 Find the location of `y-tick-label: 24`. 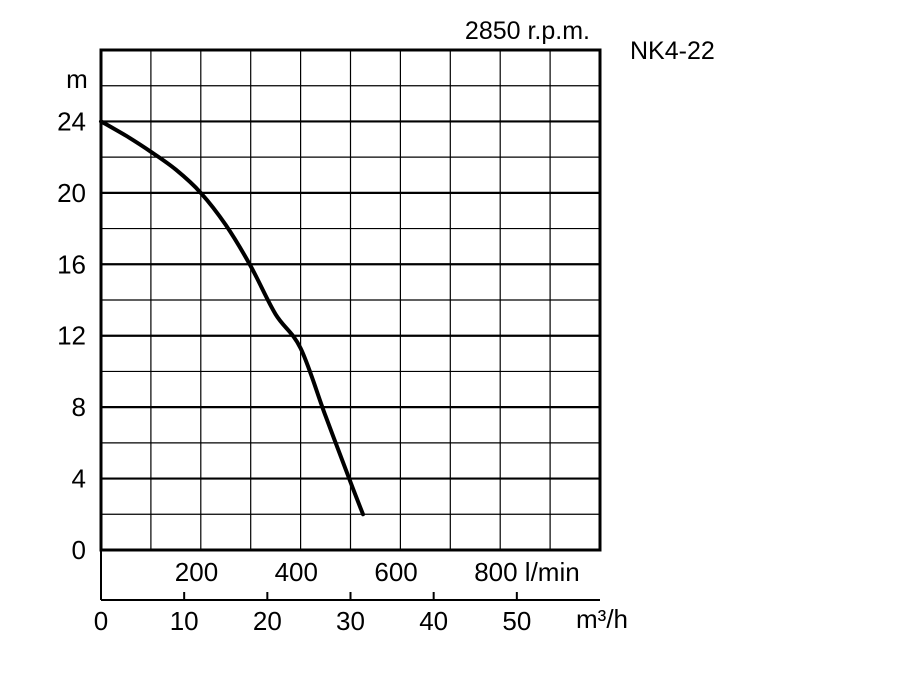

y-tick-label: 24 is located at coordinates (71, 121).